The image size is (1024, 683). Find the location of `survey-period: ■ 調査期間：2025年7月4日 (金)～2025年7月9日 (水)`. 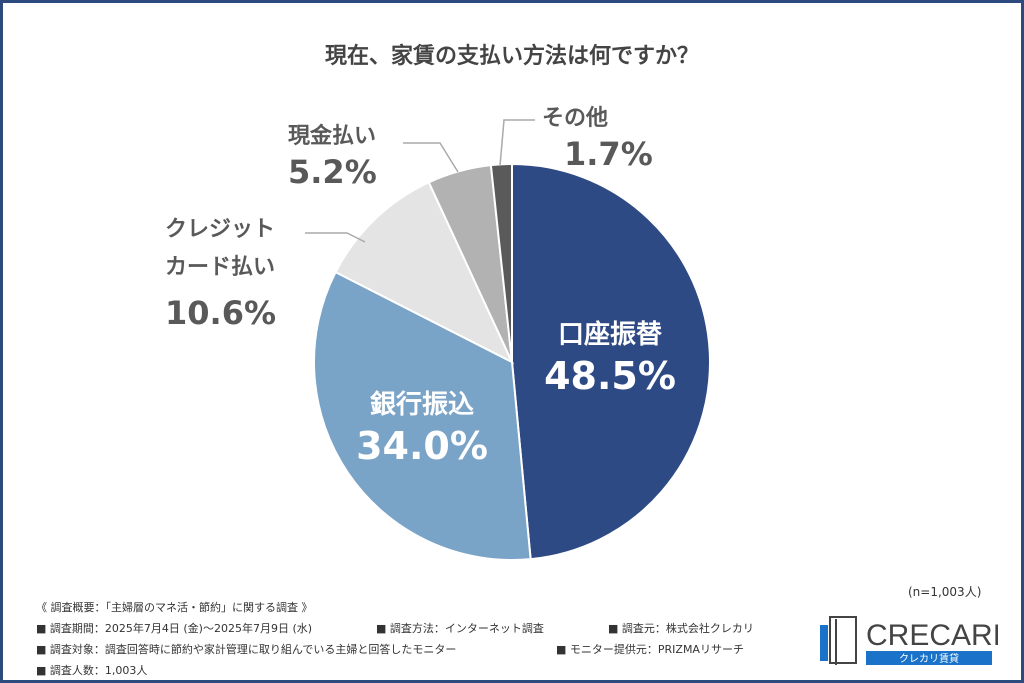

survey-period: ■ 調査期間：2025年7月4日 (金)～2025年7月9日 (水) is located at coordinates (174, 628).